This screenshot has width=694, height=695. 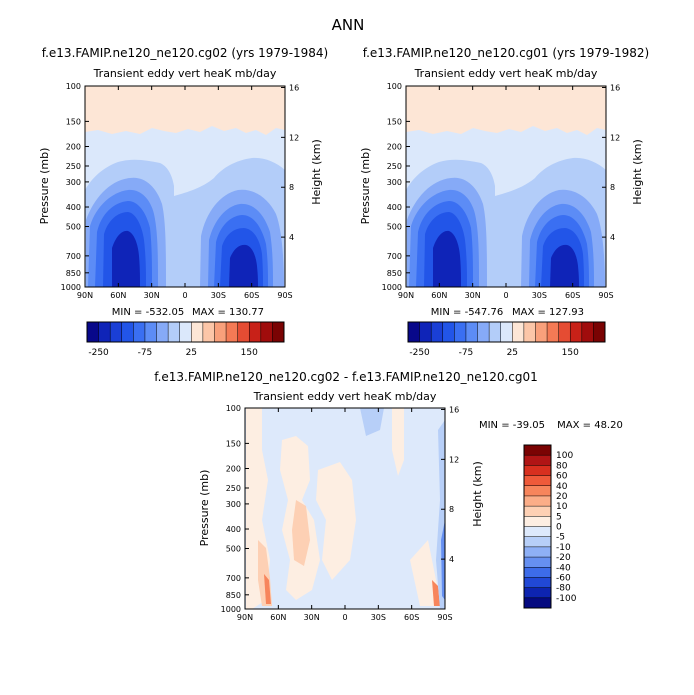 I want to click on negative-anomaly-polar-core, so click(x=443, y=560).